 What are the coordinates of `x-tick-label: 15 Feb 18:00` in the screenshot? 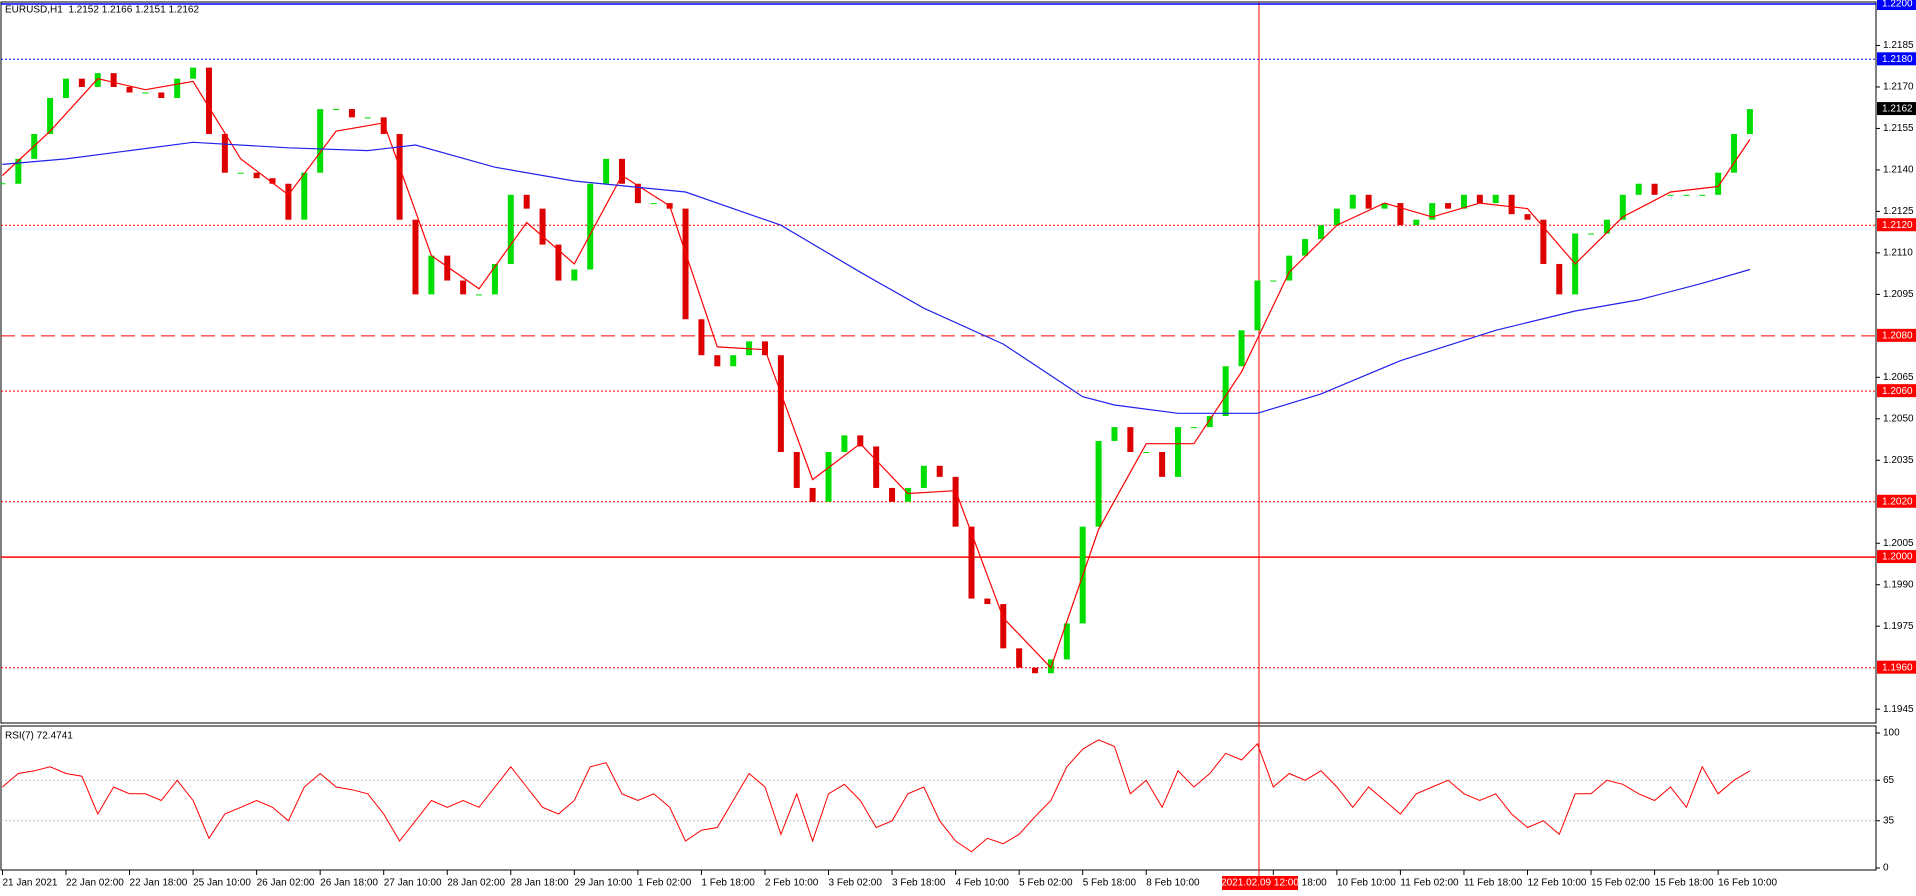 It's located at (1684, 883).